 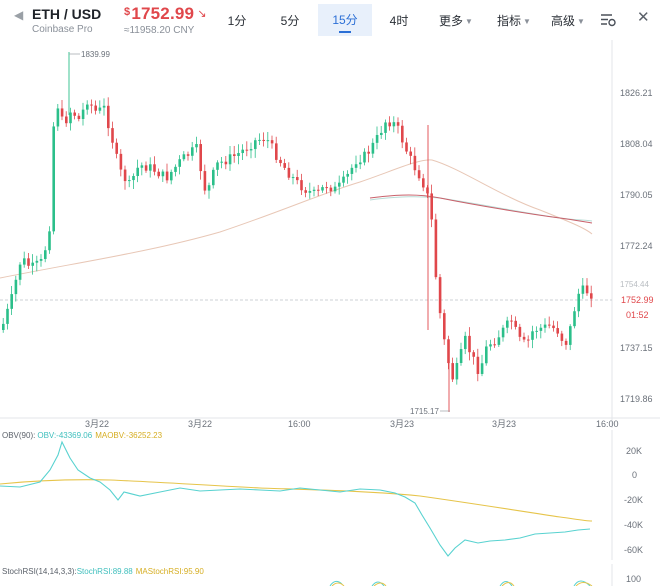 I want to click on obv-legend: OBV(90): OBV:-43369.06 MAOBV:-36252.23, so click(x=82, y=435).